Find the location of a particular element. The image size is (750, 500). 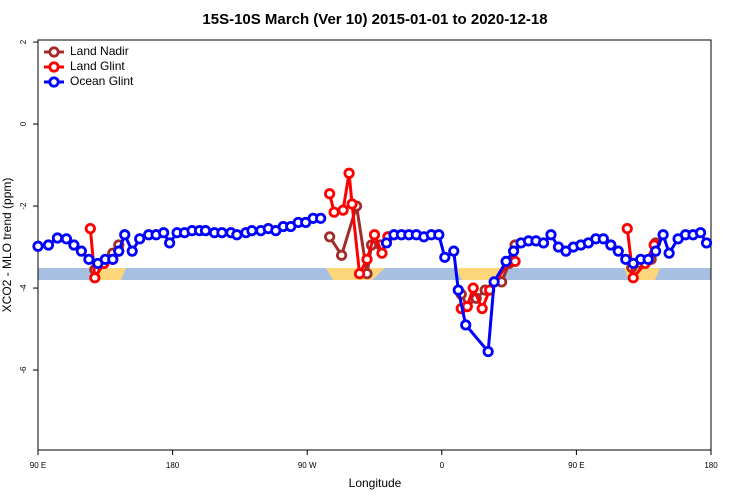

x-axis-title: Longitude is located at coordinates (375, 483).